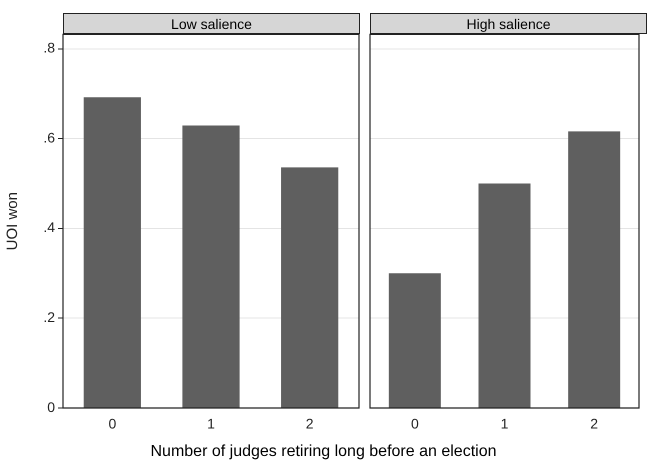 Image resolution: width=647 pixels, height=468 pixels. Describe the element at coordinates (211, 23) in the screenshot. I see `chart-title: Low salience` at that location.